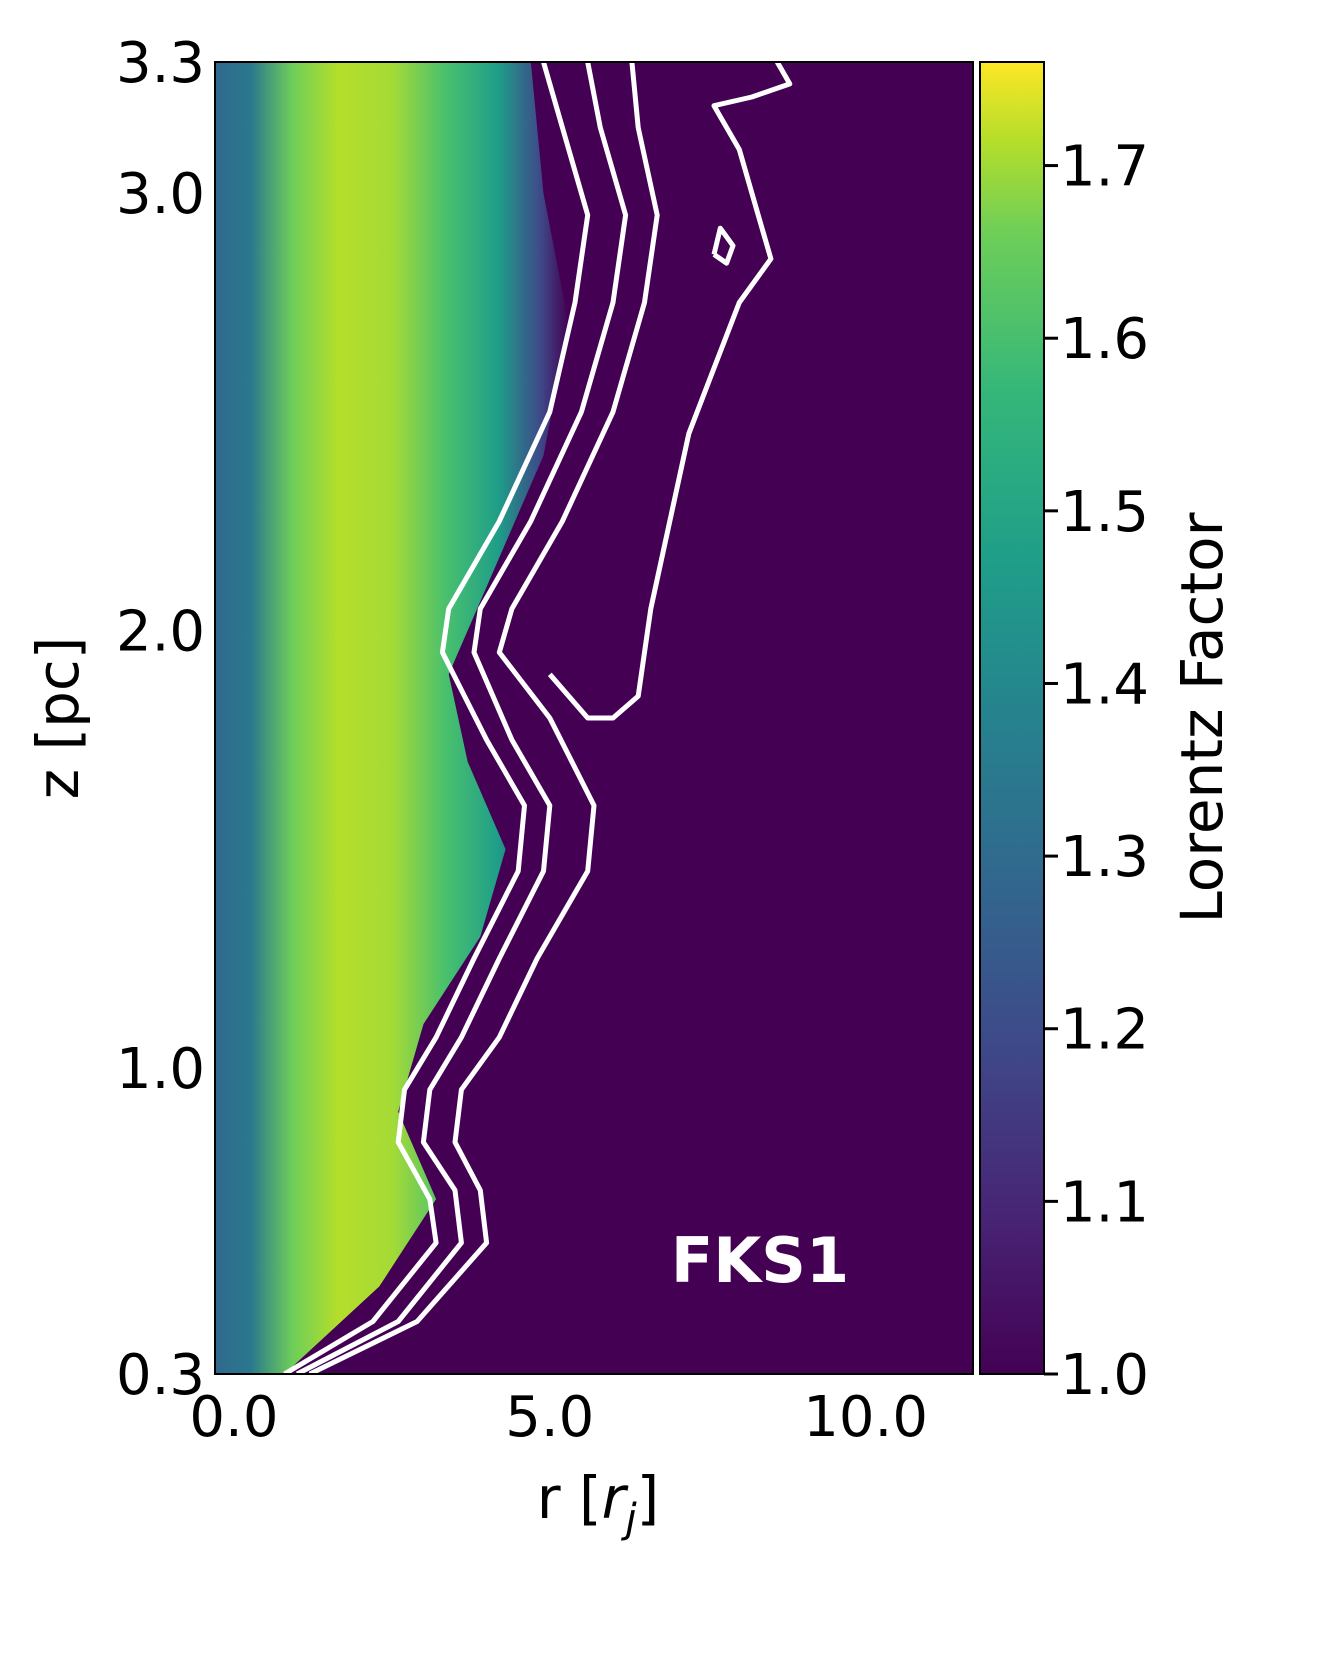  What do you see at coordinates (1104, 1030) in the screenshot?
I see `colorbar-tick-label: 1.2` at bounding box center [1104, 1030].